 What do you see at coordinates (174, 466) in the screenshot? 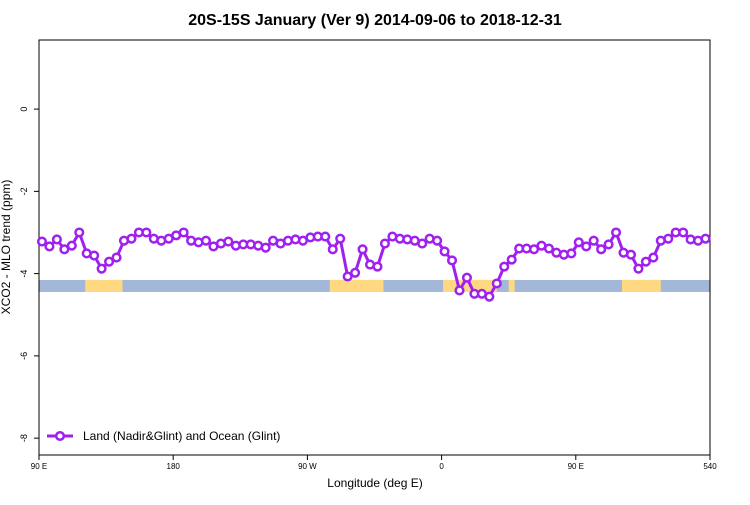
I see `x-tick-label: 180` at bounding box center [174, 466].